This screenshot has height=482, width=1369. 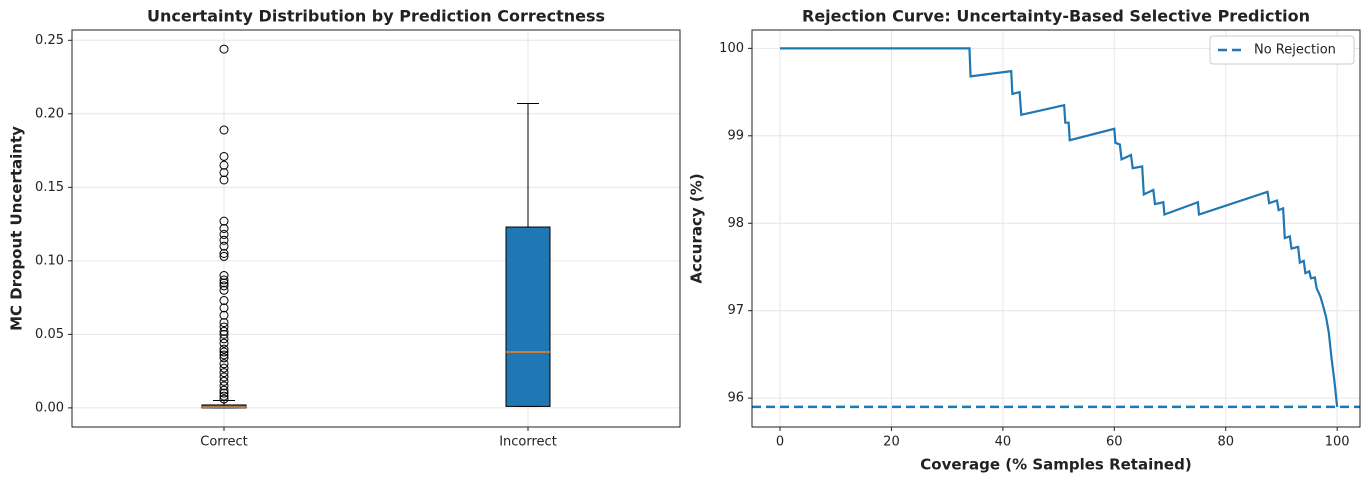 I want to click on x-tick-label: 40, so click(x=1003, y=442).